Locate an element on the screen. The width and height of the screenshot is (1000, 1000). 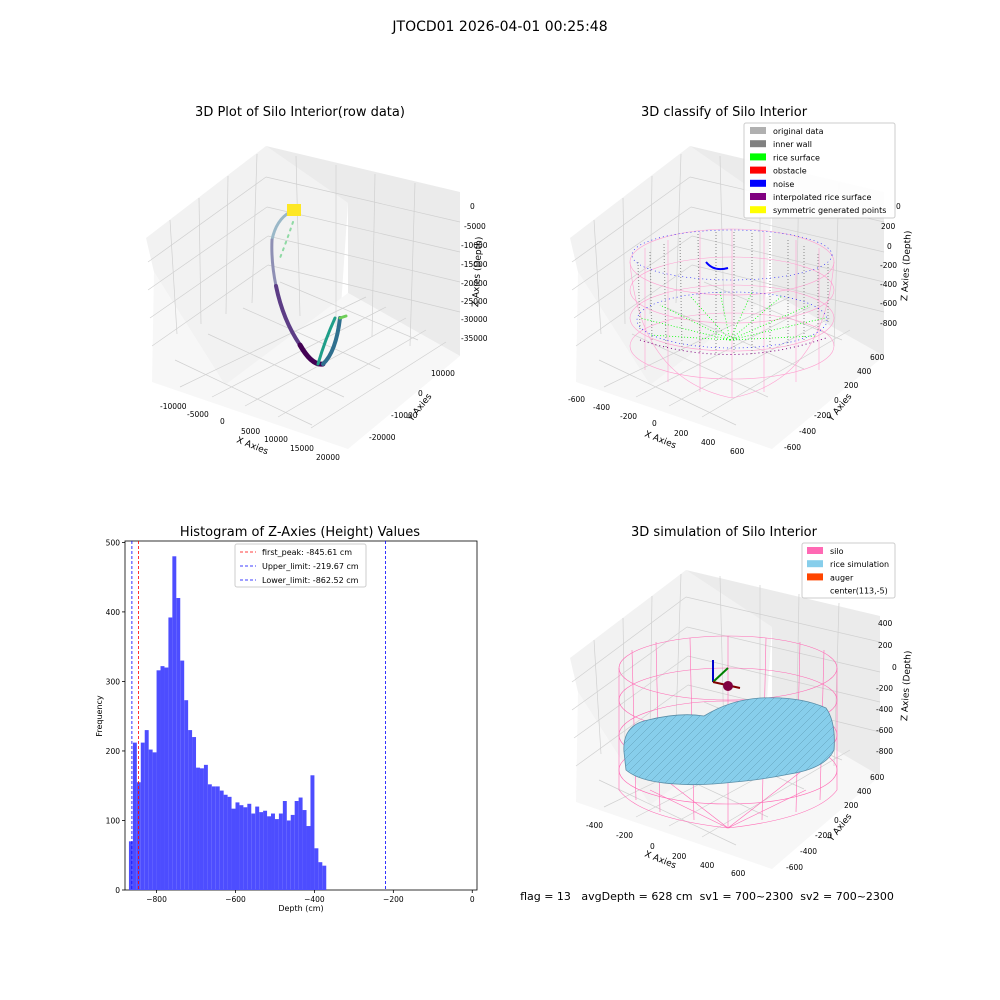
x-ticks: -600 -400 -200 0 200 400 600 is located at coordinates (656, 425).